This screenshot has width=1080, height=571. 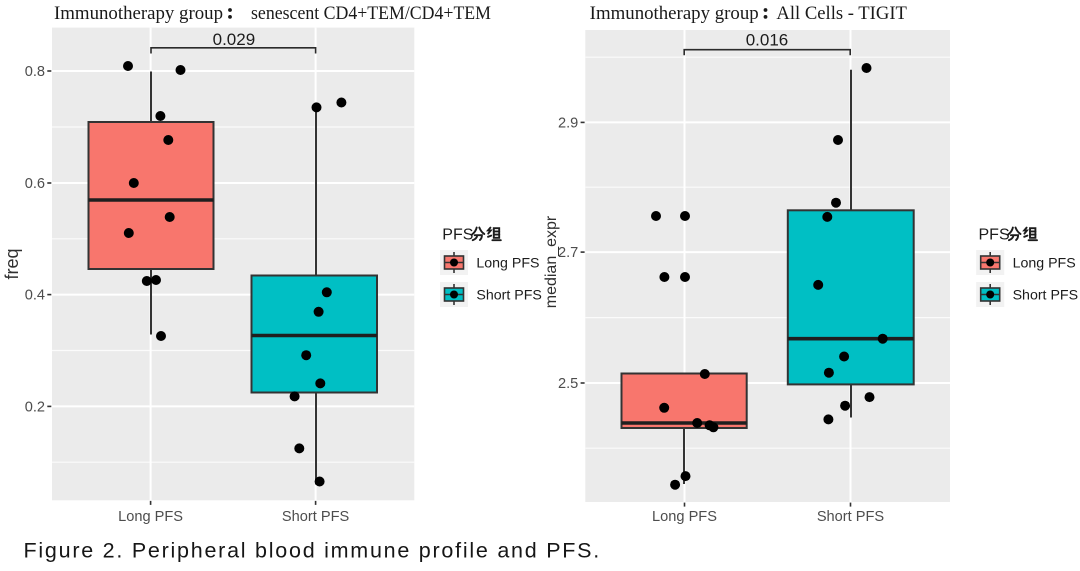 What do you see at coordinates (551, 261) in the screenshot?
I see `svg-text: median_expr` at bounding box center [551, 261].